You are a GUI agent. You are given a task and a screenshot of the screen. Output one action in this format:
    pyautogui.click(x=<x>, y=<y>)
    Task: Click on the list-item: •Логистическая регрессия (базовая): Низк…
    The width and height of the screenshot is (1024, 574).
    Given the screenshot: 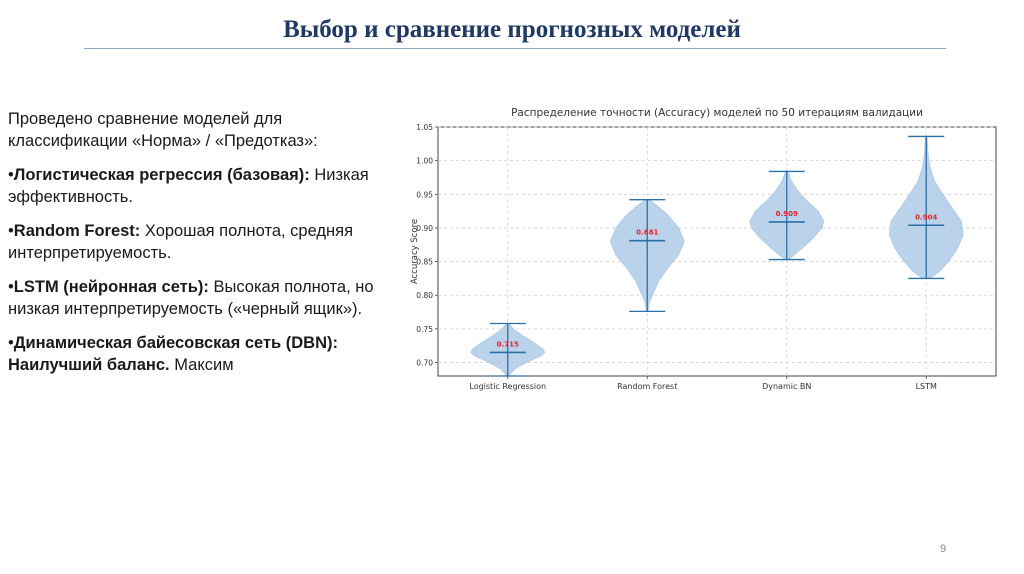 What is the action you would take?
    pyautogui.click(x=194, y=186)
    